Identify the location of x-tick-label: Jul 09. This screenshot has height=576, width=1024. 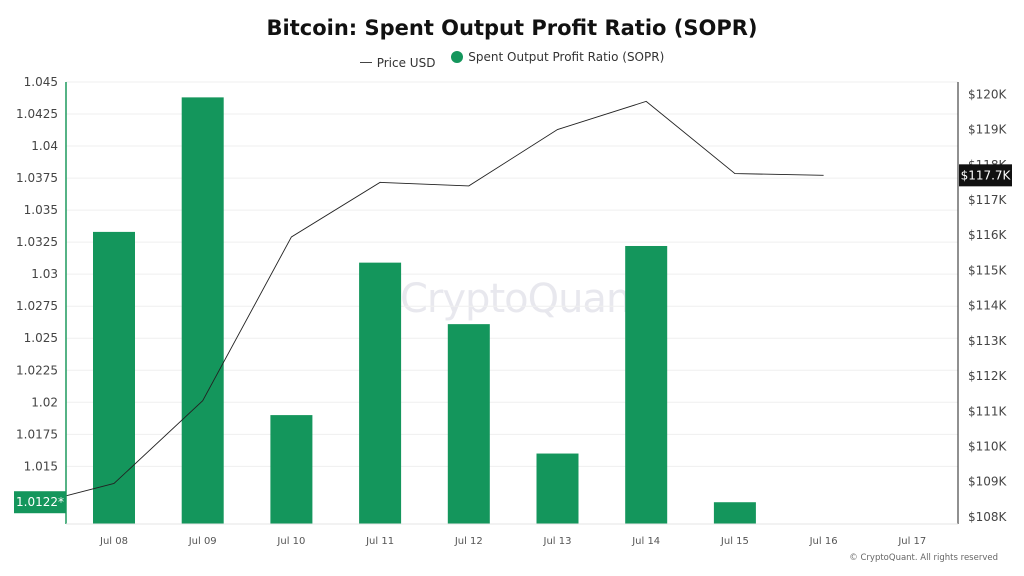
(202, 541).